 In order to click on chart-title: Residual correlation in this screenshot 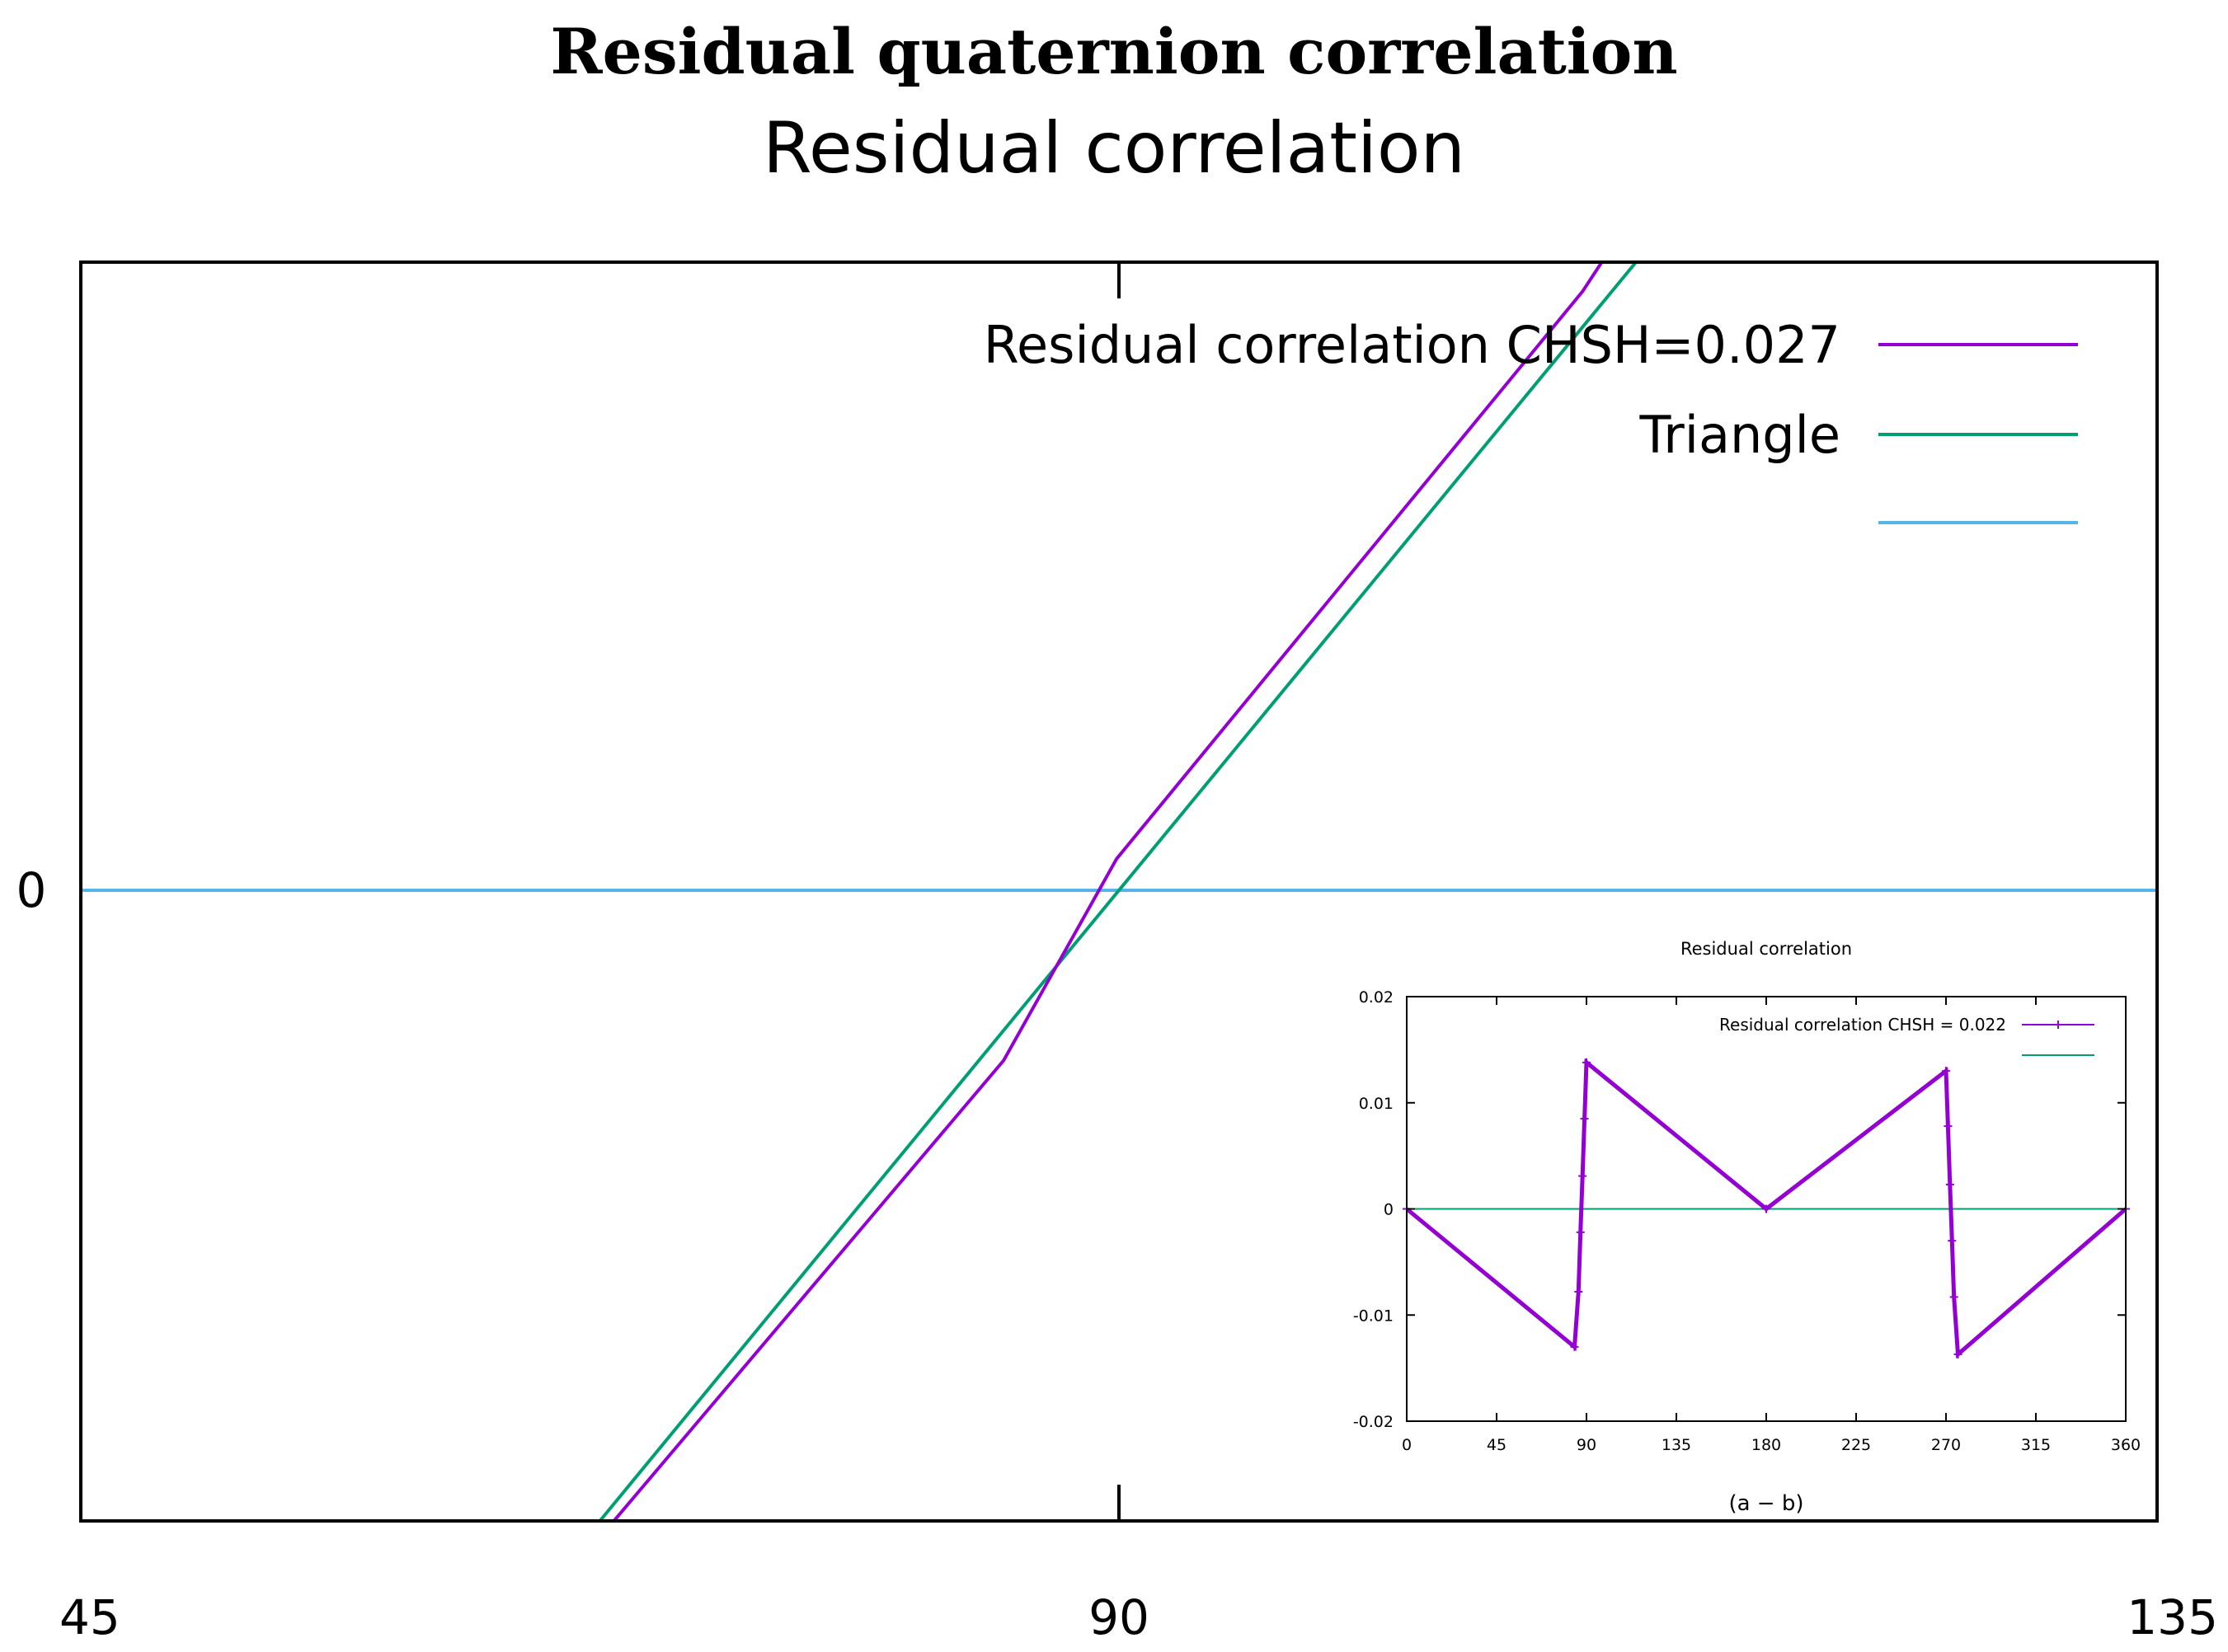, I will do `click(1114, 148)`.